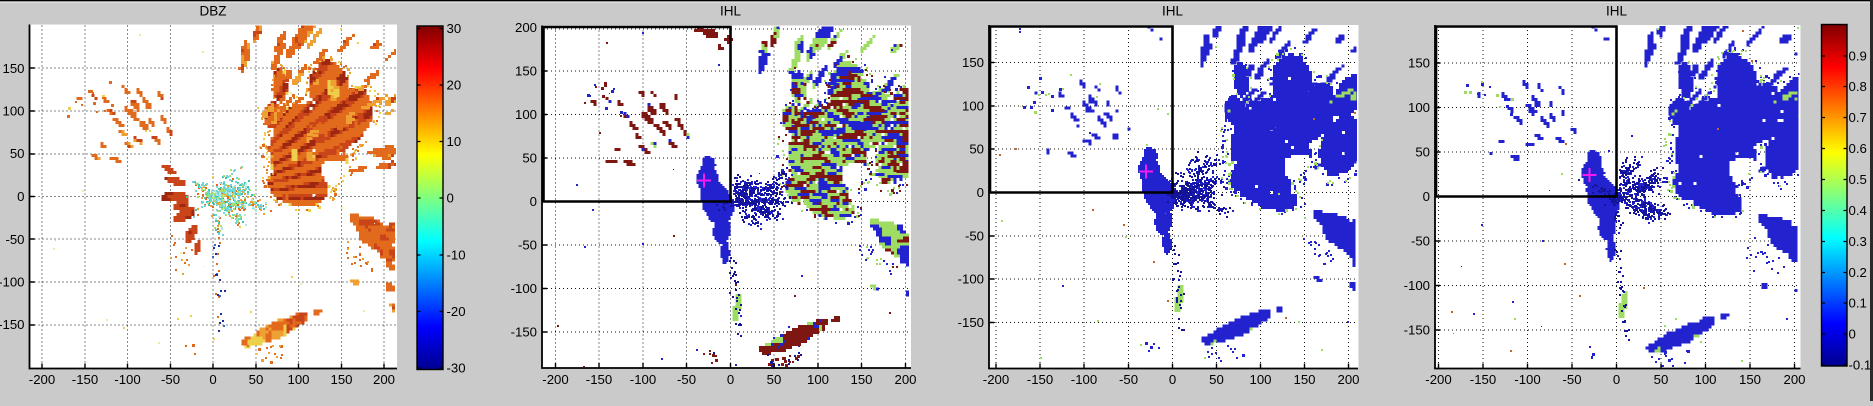 The width and height of the screenshot is (1873, 406). Describe the element at coordinates (454, 28) in the screenshot. I see `svg-text: 30` at that location.